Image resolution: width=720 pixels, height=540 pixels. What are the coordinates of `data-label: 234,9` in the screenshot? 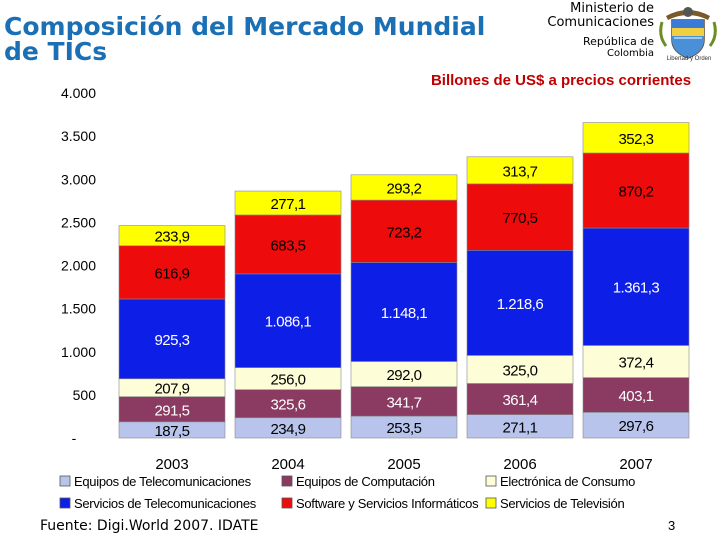 It's located at (287, 429).